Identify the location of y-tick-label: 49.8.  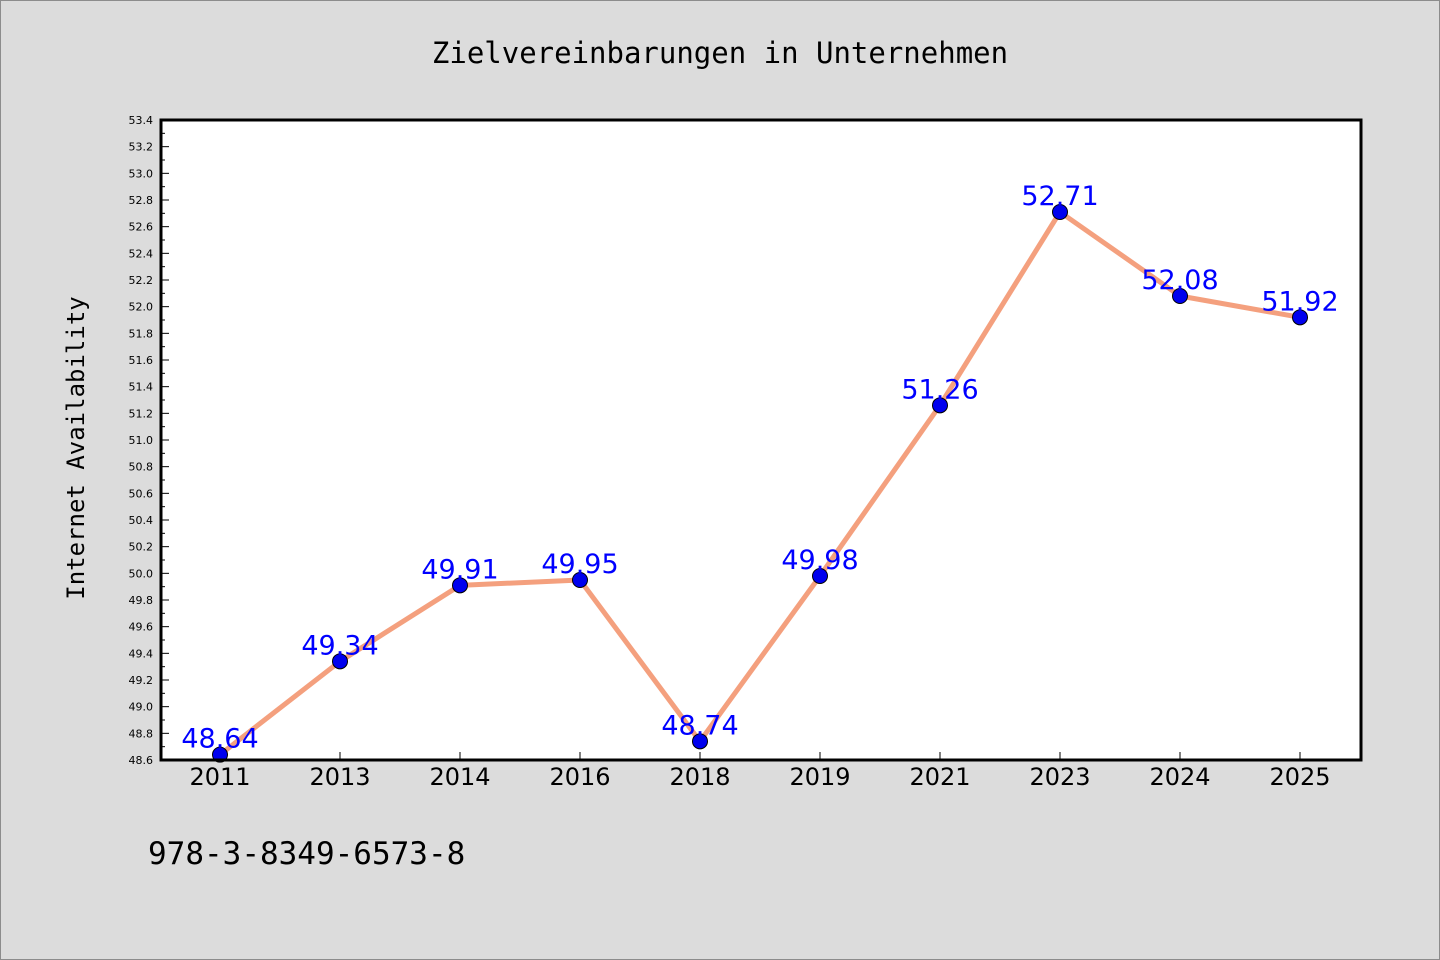
(141, 600).